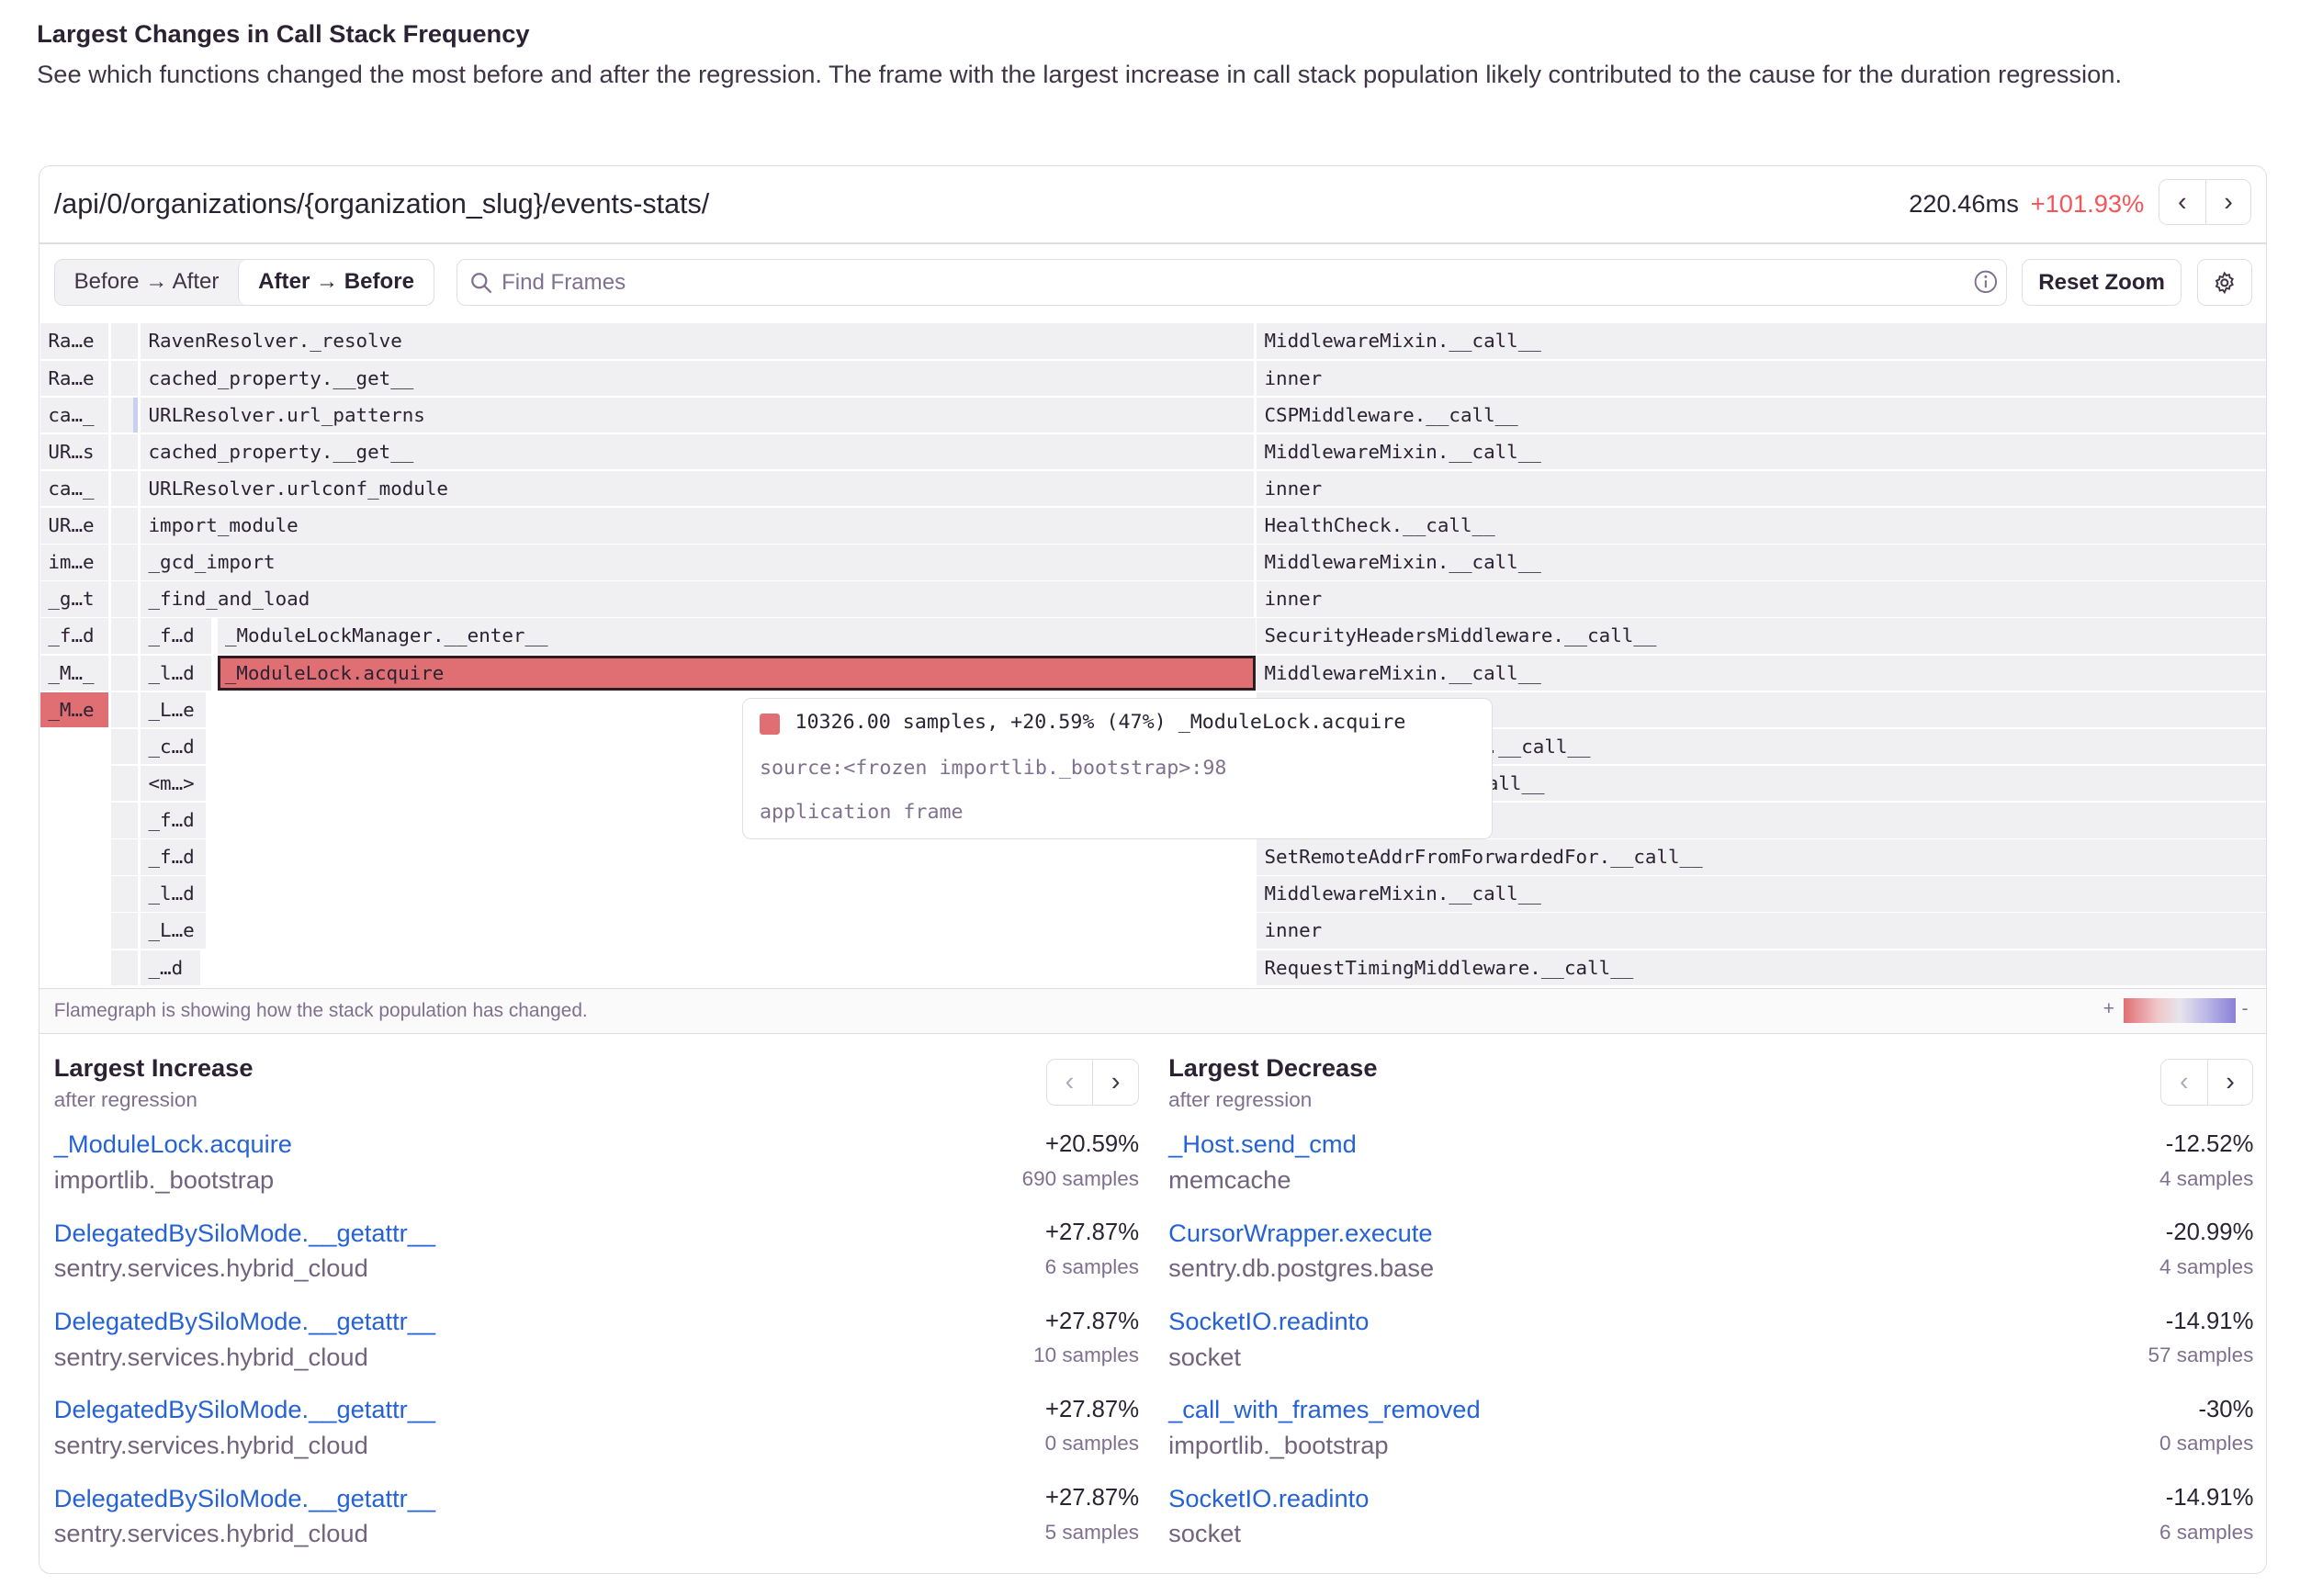  I want to click on sample-count: 57 samples, so click(2201, 1355).